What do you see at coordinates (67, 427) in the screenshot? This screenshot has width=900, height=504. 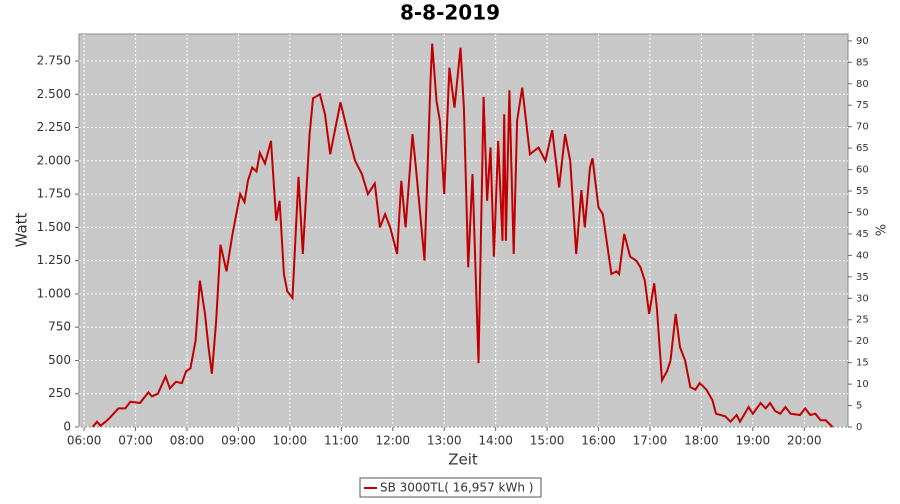 I see `y-tick-label: 0` at bounding box center [67, 427].